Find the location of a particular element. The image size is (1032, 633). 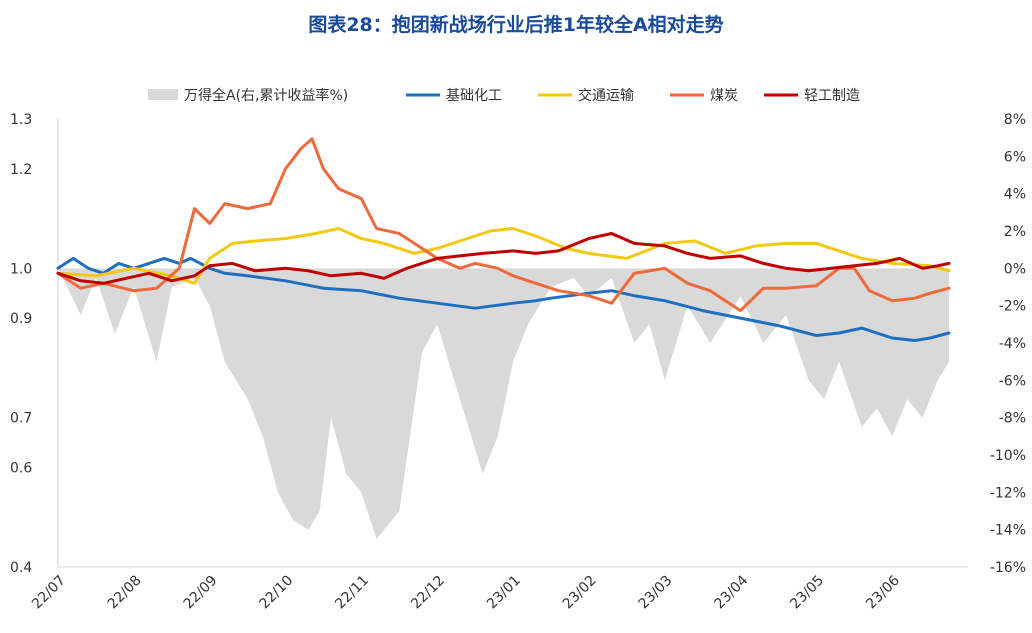

y-left-tick-label: 0.7 is located at coordinates (21, 419).